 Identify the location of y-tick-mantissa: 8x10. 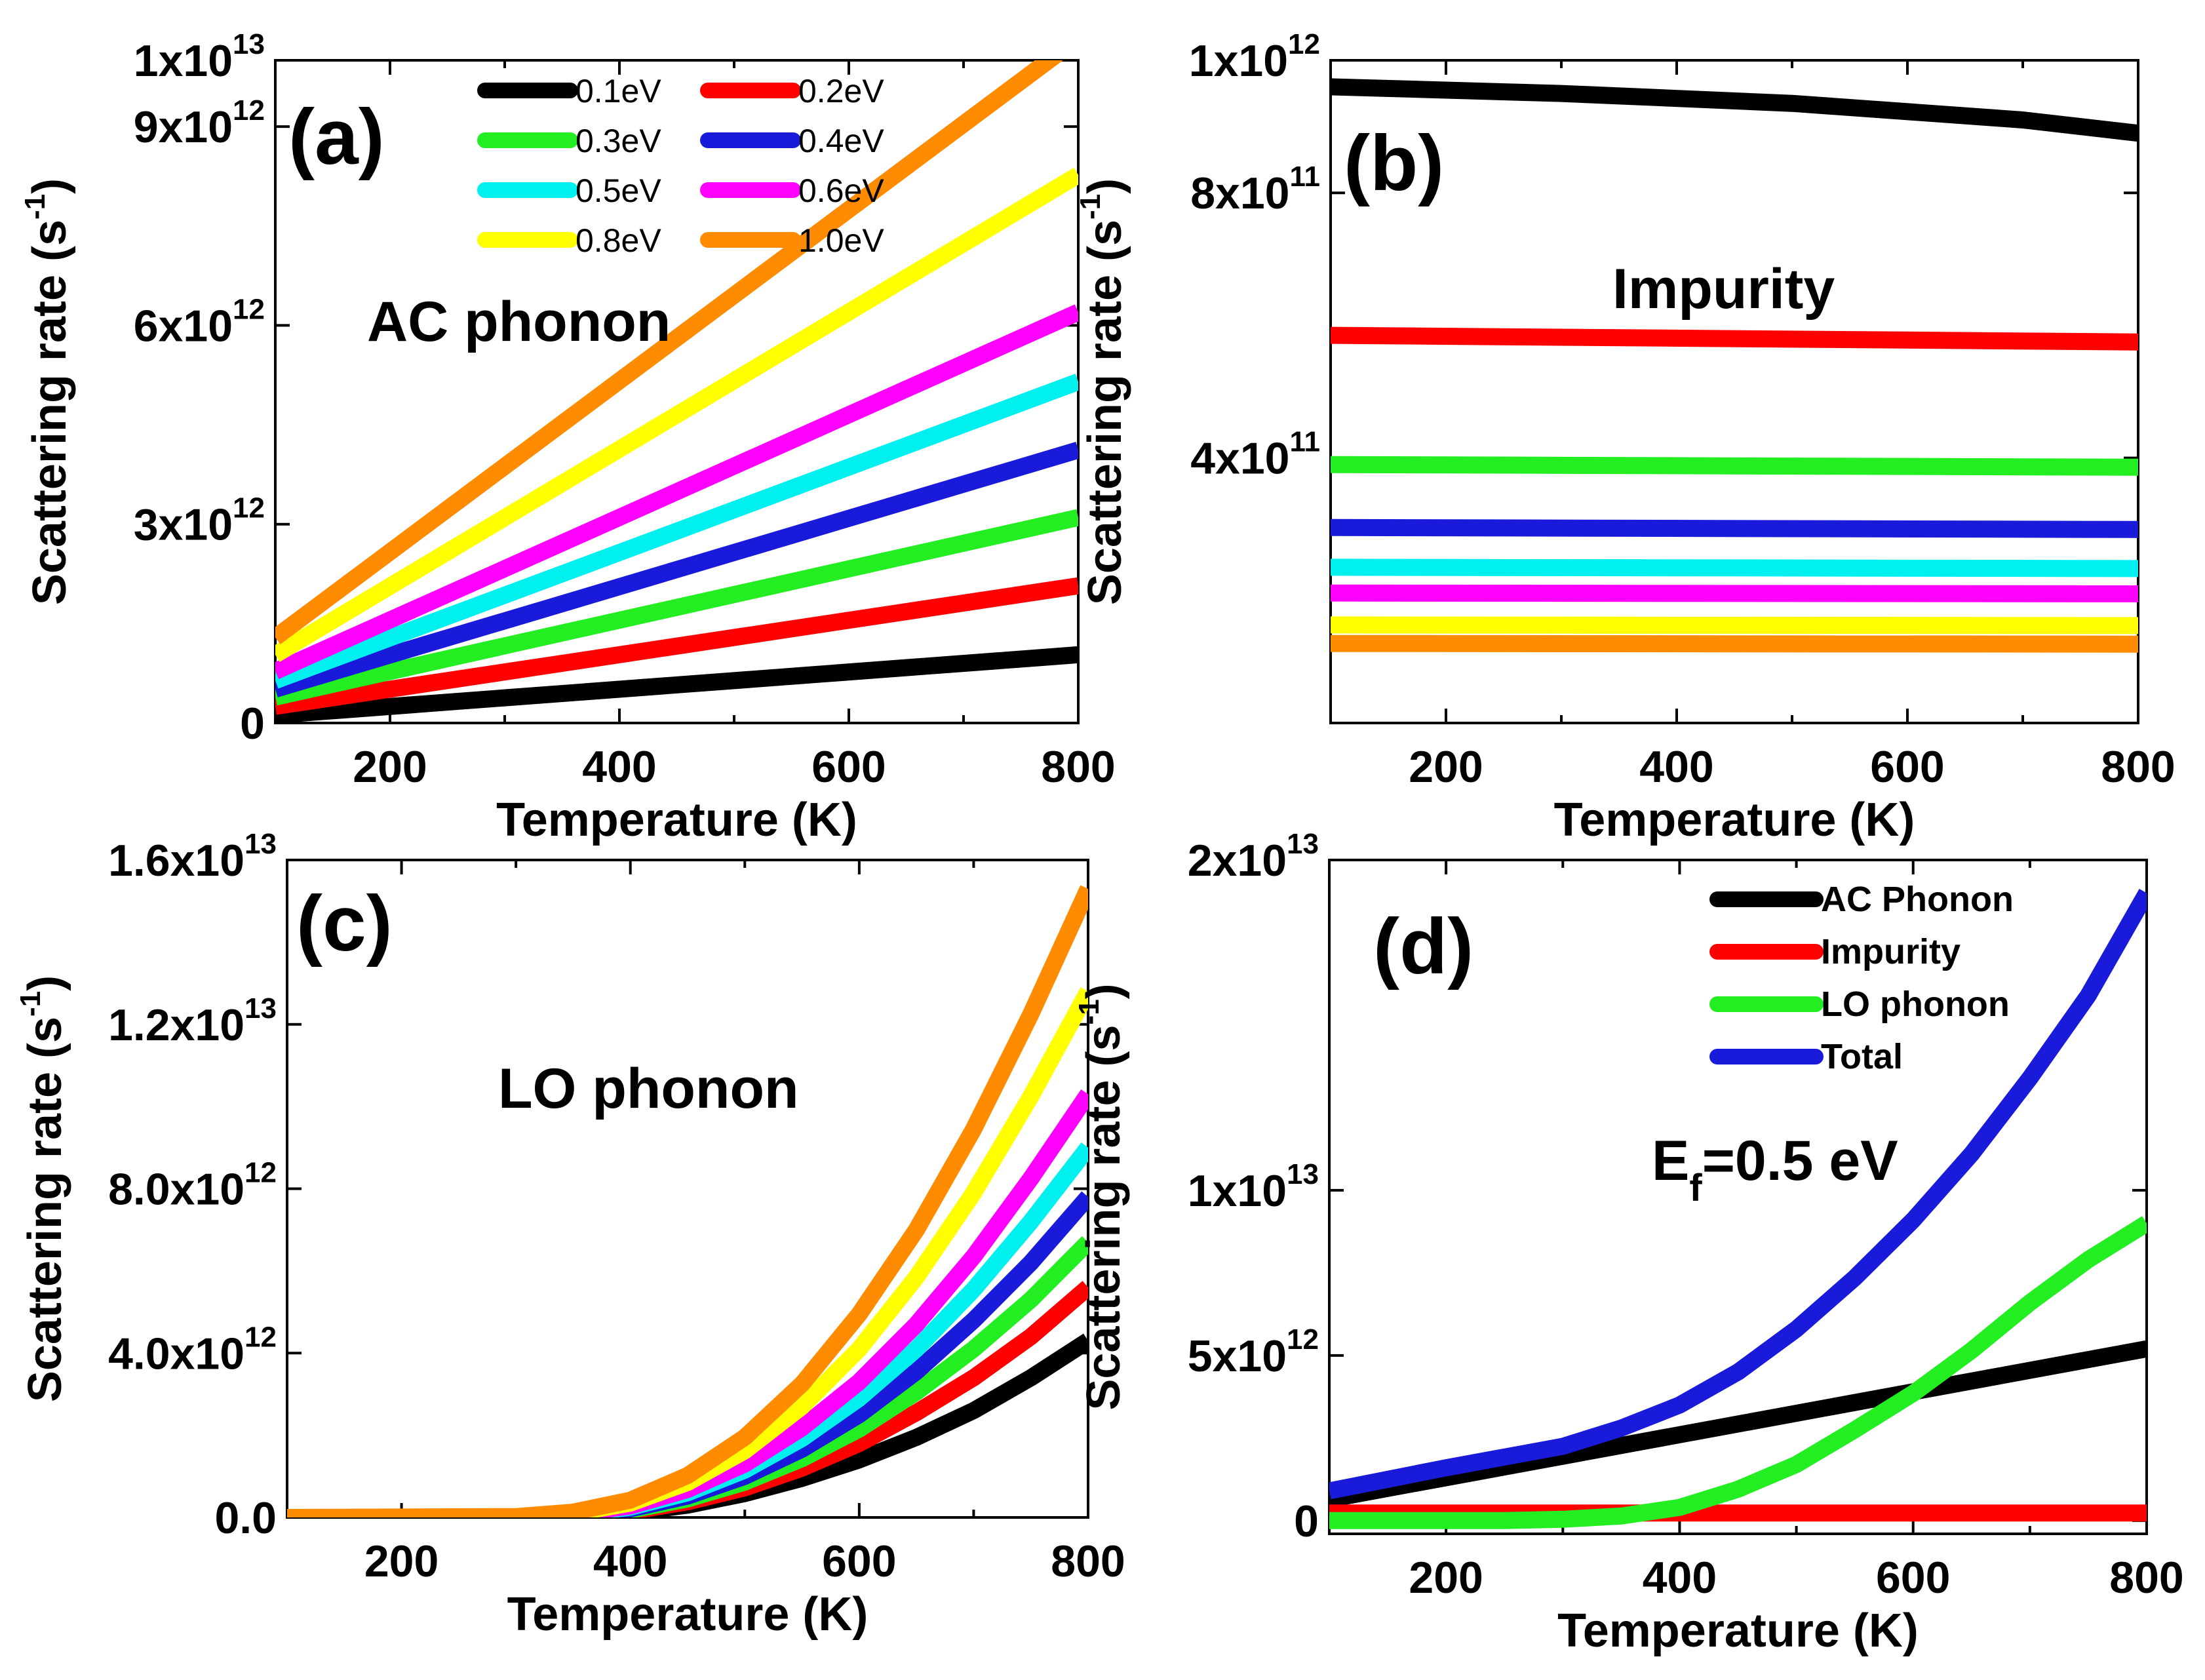
(1239, 193).